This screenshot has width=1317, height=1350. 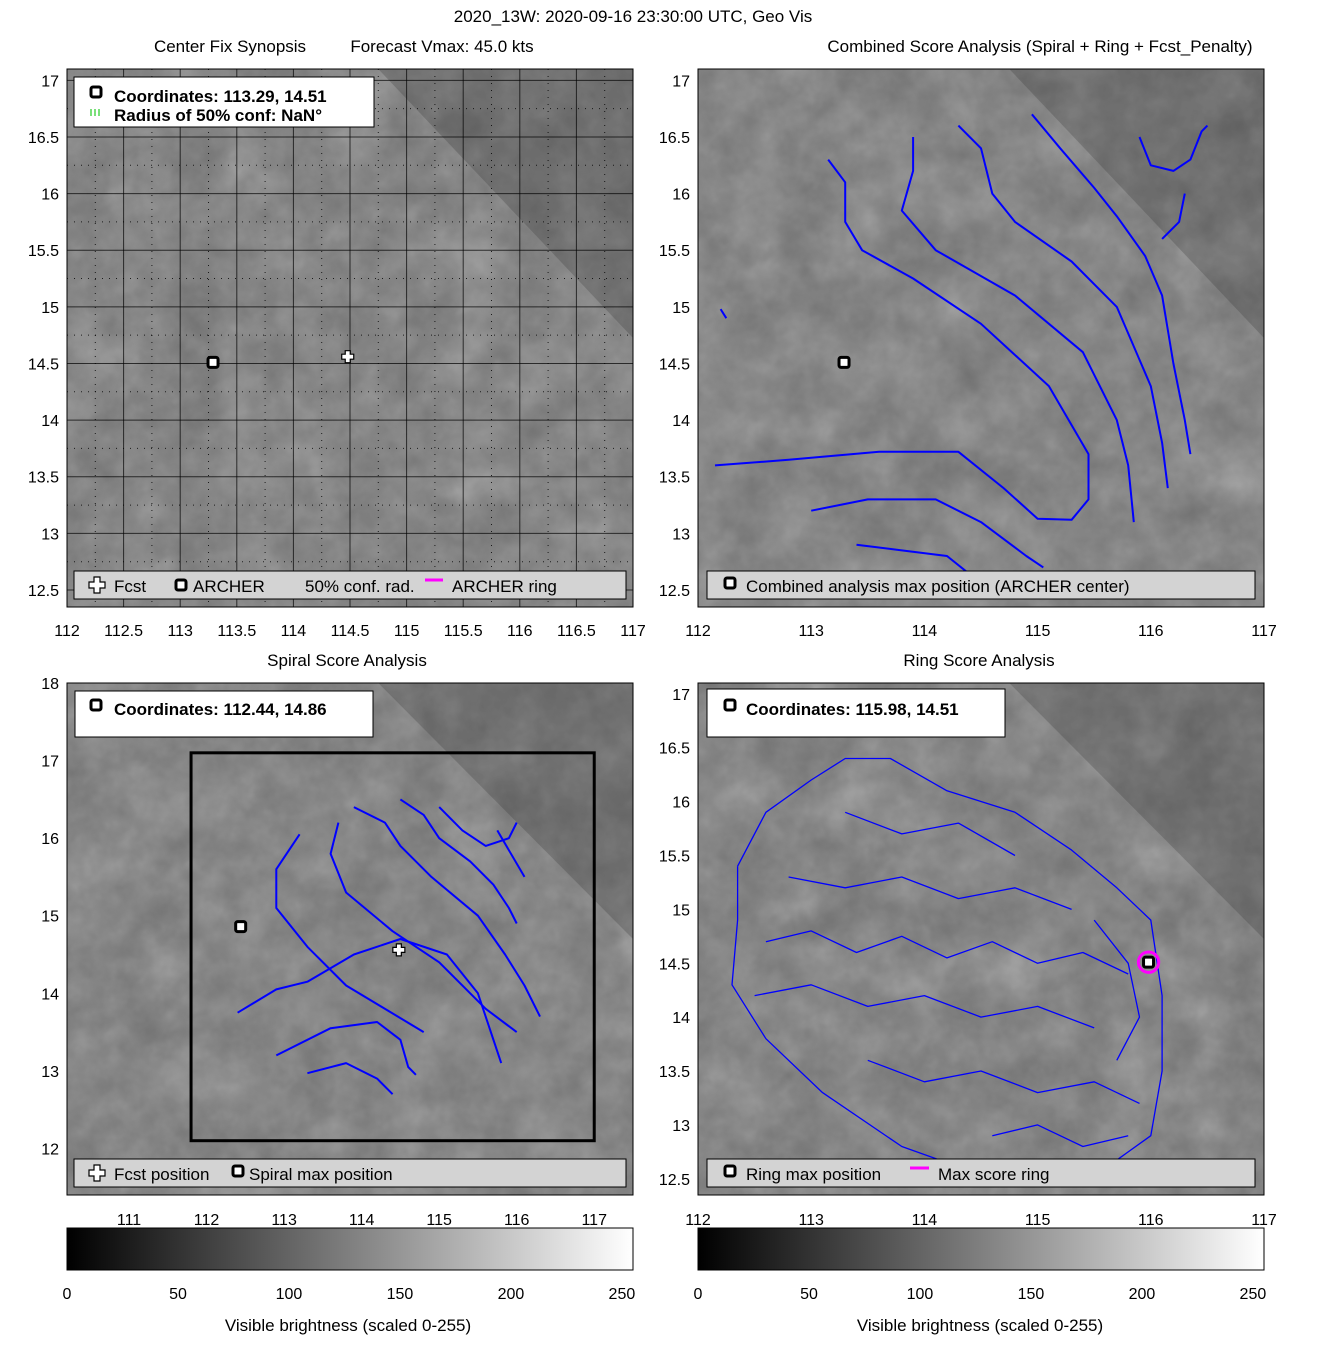 What do you see at coordinates (229, 586) in the screenshot?
I see `legend-archer-label: ARCHER` at bounding box center [229, 586].